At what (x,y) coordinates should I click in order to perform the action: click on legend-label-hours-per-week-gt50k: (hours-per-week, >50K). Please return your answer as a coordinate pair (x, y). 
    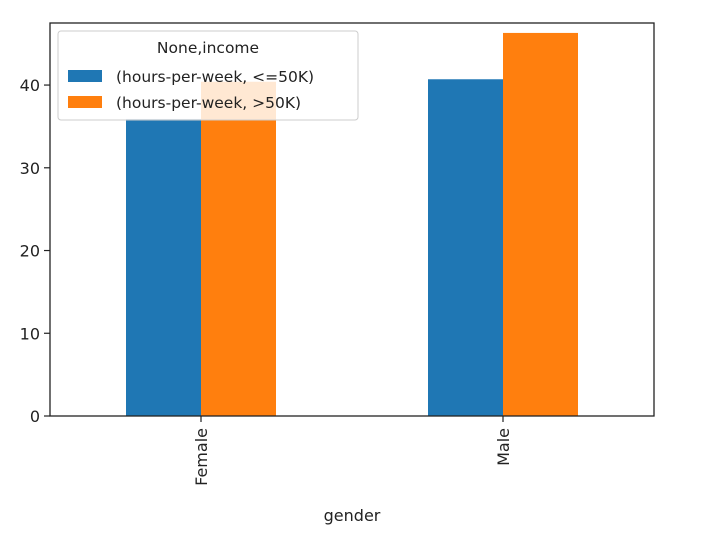
    Looking at the image, I should click on (208, 103).